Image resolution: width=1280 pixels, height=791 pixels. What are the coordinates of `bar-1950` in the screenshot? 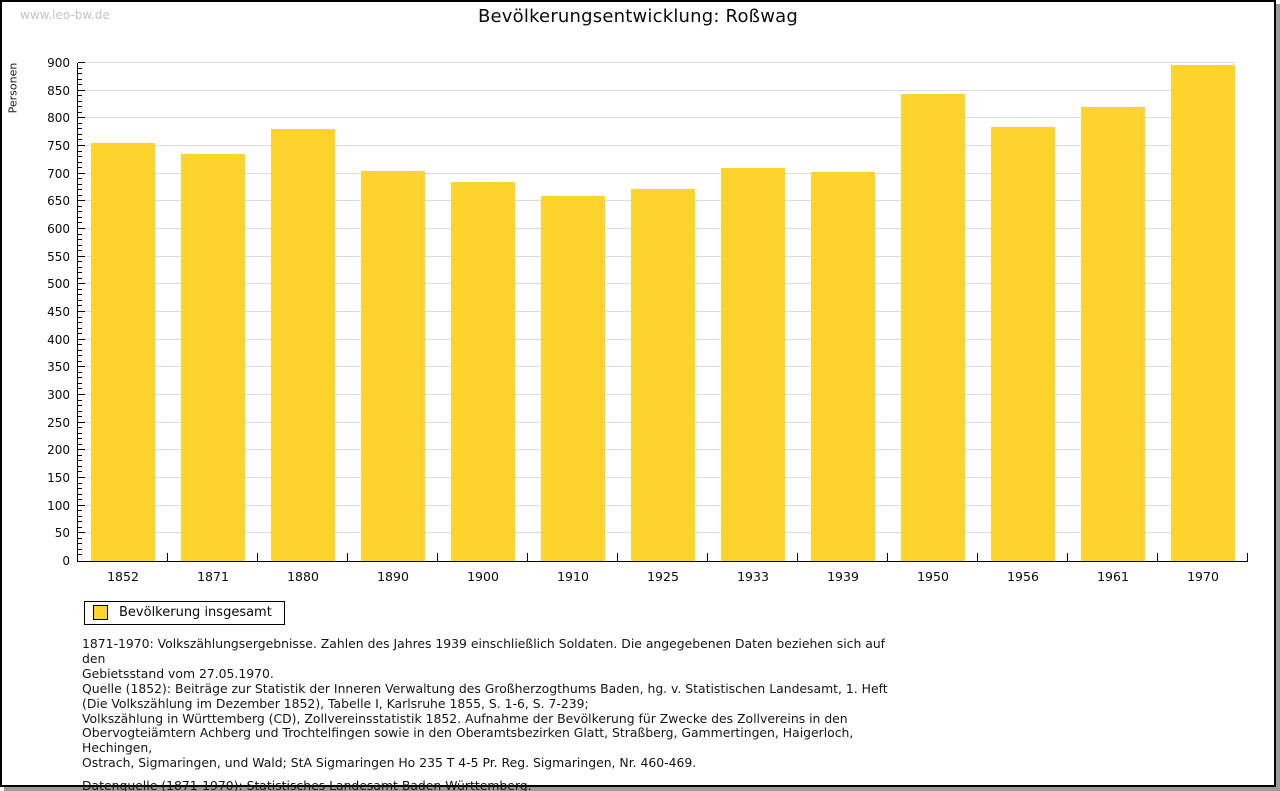 It's located at (933, 327).